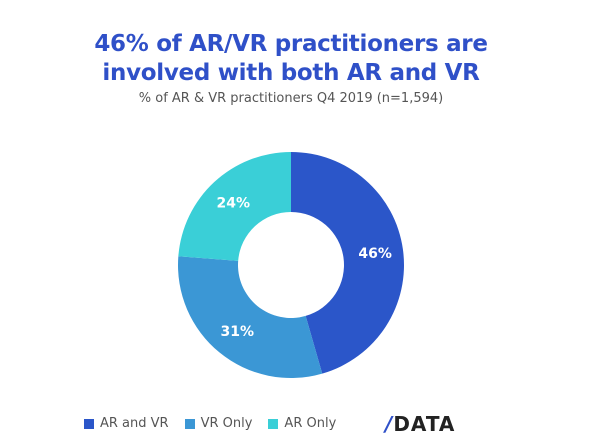 The height and width of the screenshot is (446, 600). Describe the element at coordinates (375, 254) in the screenshot. I see `data-label: 46%` at that location.